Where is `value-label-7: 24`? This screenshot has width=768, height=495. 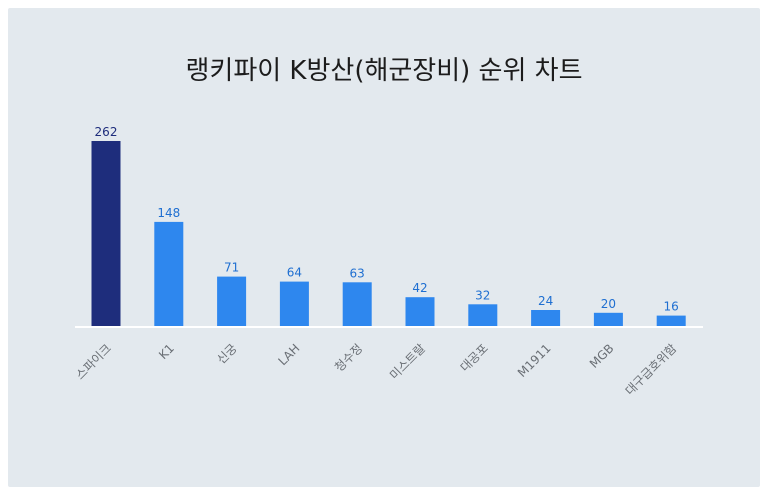 value-label-7: 24 is located at coordinates (545, 301).